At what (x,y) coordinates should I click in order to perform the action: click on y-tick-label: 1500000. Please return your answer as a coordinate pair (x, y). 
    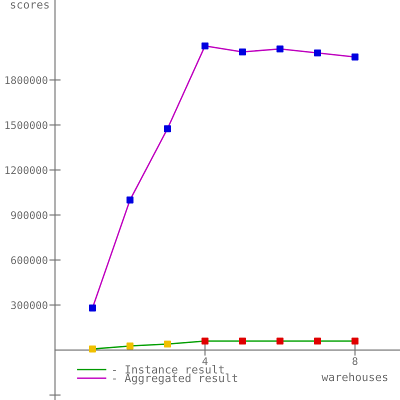
    Looking at the image, I should click on (26, 125).